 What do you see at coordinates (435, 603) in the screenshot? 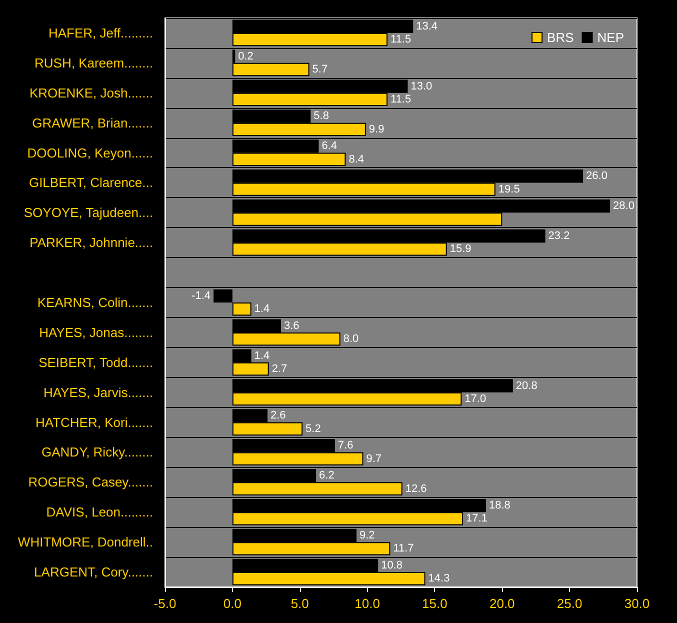
I see `x-tick-label: 15.0` at bounding box center [435, 603].